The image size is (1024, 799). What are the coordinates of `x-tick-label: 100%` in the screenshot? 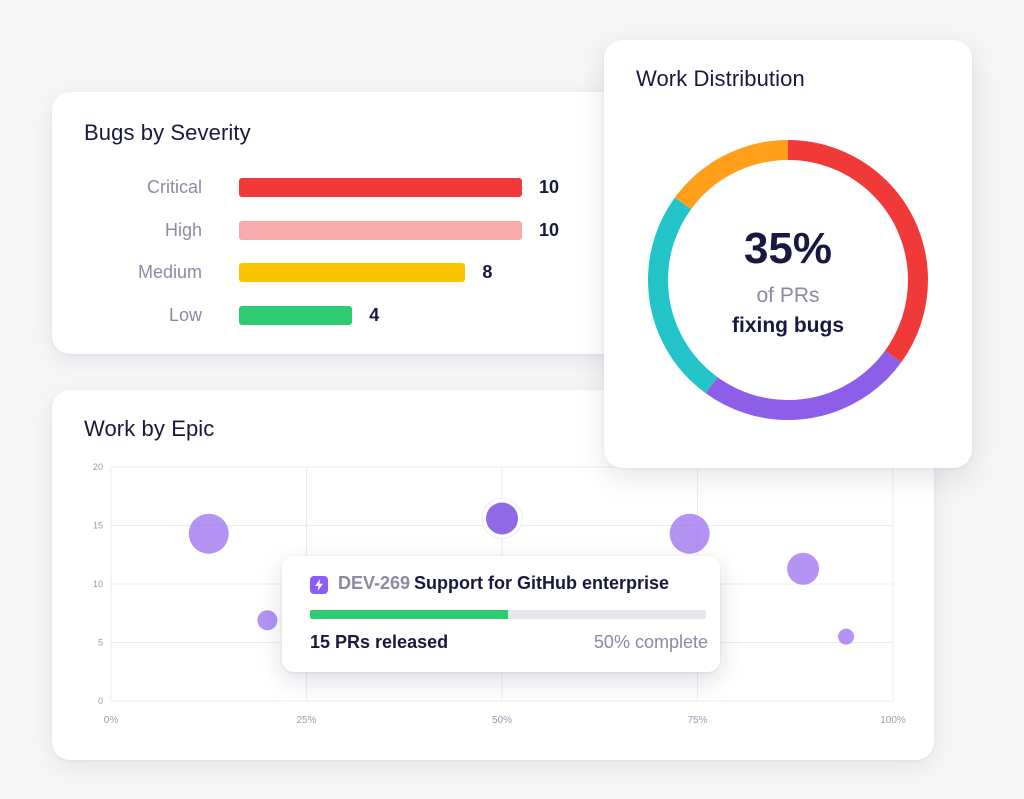 It's located at (893, 720).